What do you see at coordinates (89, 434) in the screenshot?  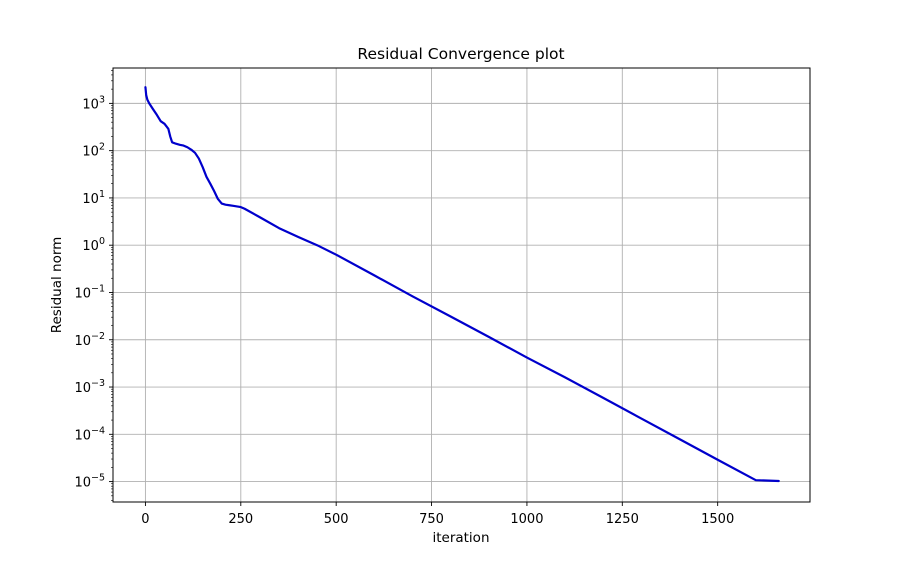 I see `y-tick-label: 10⁻⁴` at bounding box center [89, 434].